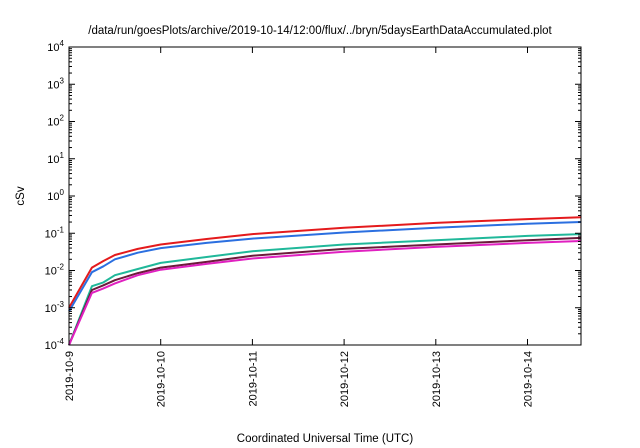 This screenshot has height=448, width=640. What do you see at coordinates (55, 344) in the screenshot?
I see `y-tick-label: 10⁻⁴` at bounding box center [55, 344].